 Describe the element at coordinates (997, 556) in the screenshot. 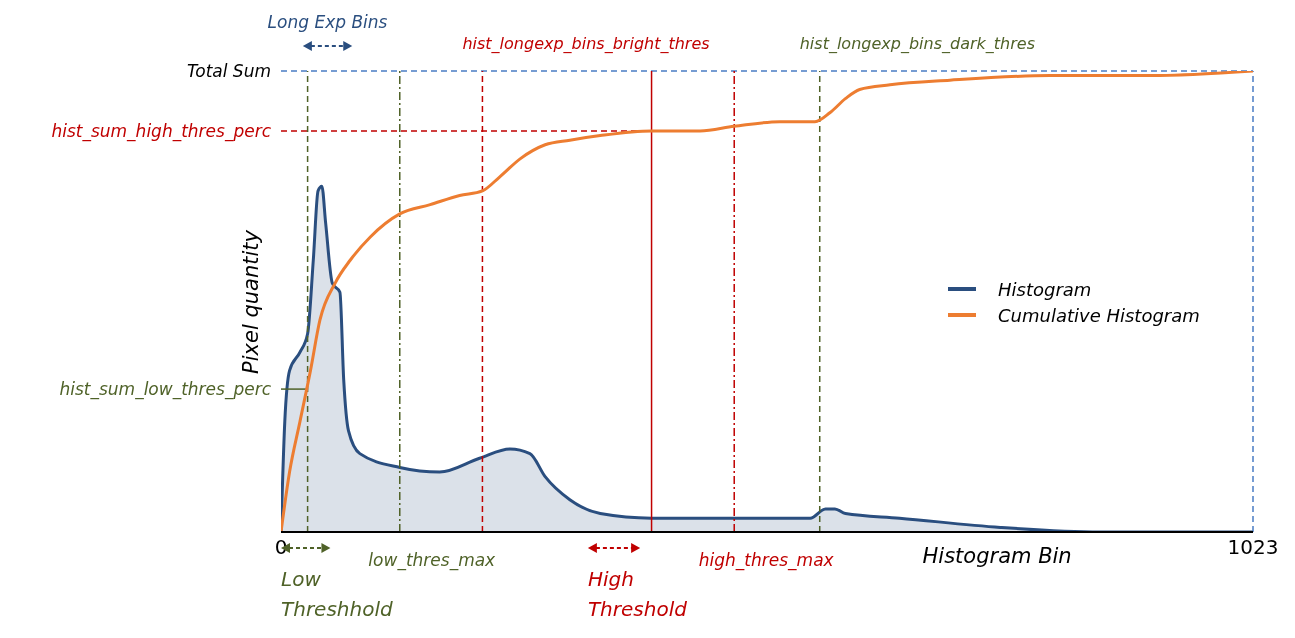

I see `x-axis-title: Histogram Bin` at that location.